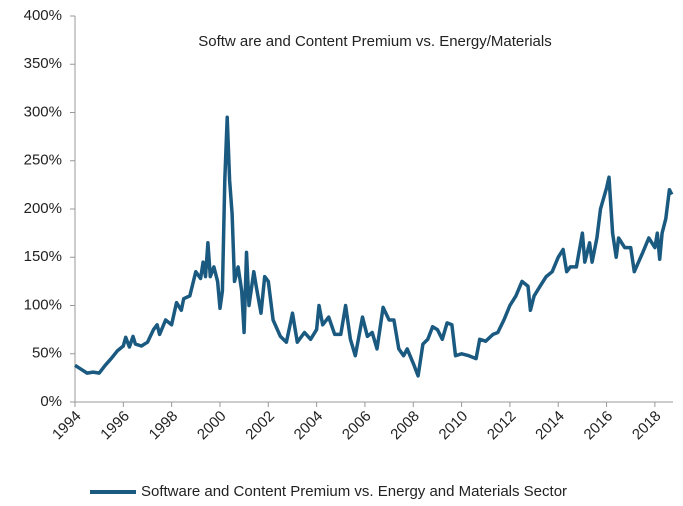 The image size is (683, 506). I want to click on y-tick-label: 250%, so click(43, 160).